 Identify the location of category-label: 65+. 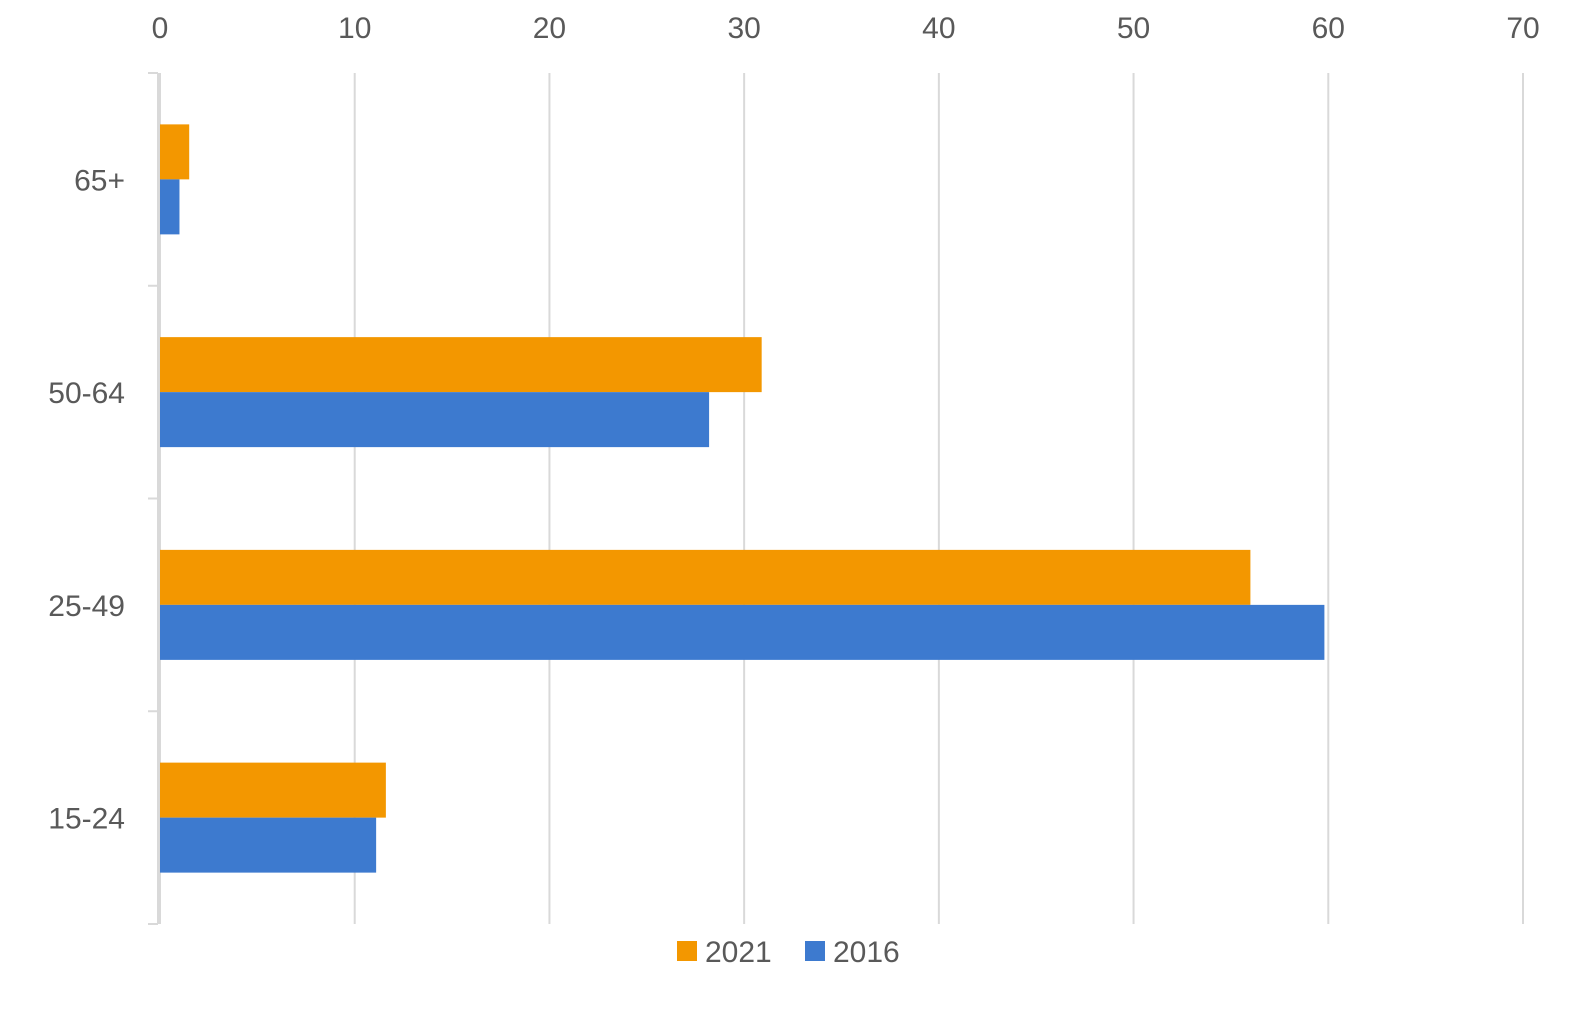
(99, 180).